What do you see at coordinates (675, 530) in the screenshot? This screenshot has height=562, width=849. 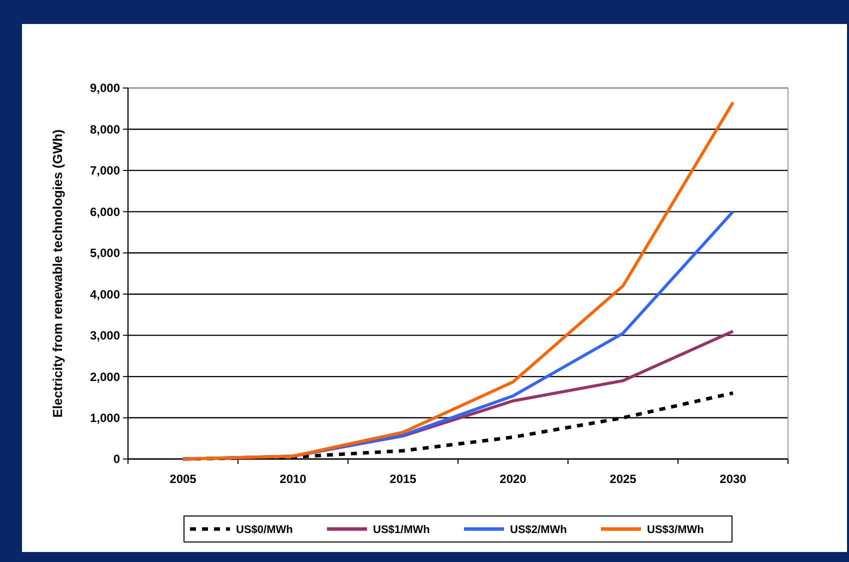 I see `legend-label: US$3/MWh` at bounding box center [675, 530].